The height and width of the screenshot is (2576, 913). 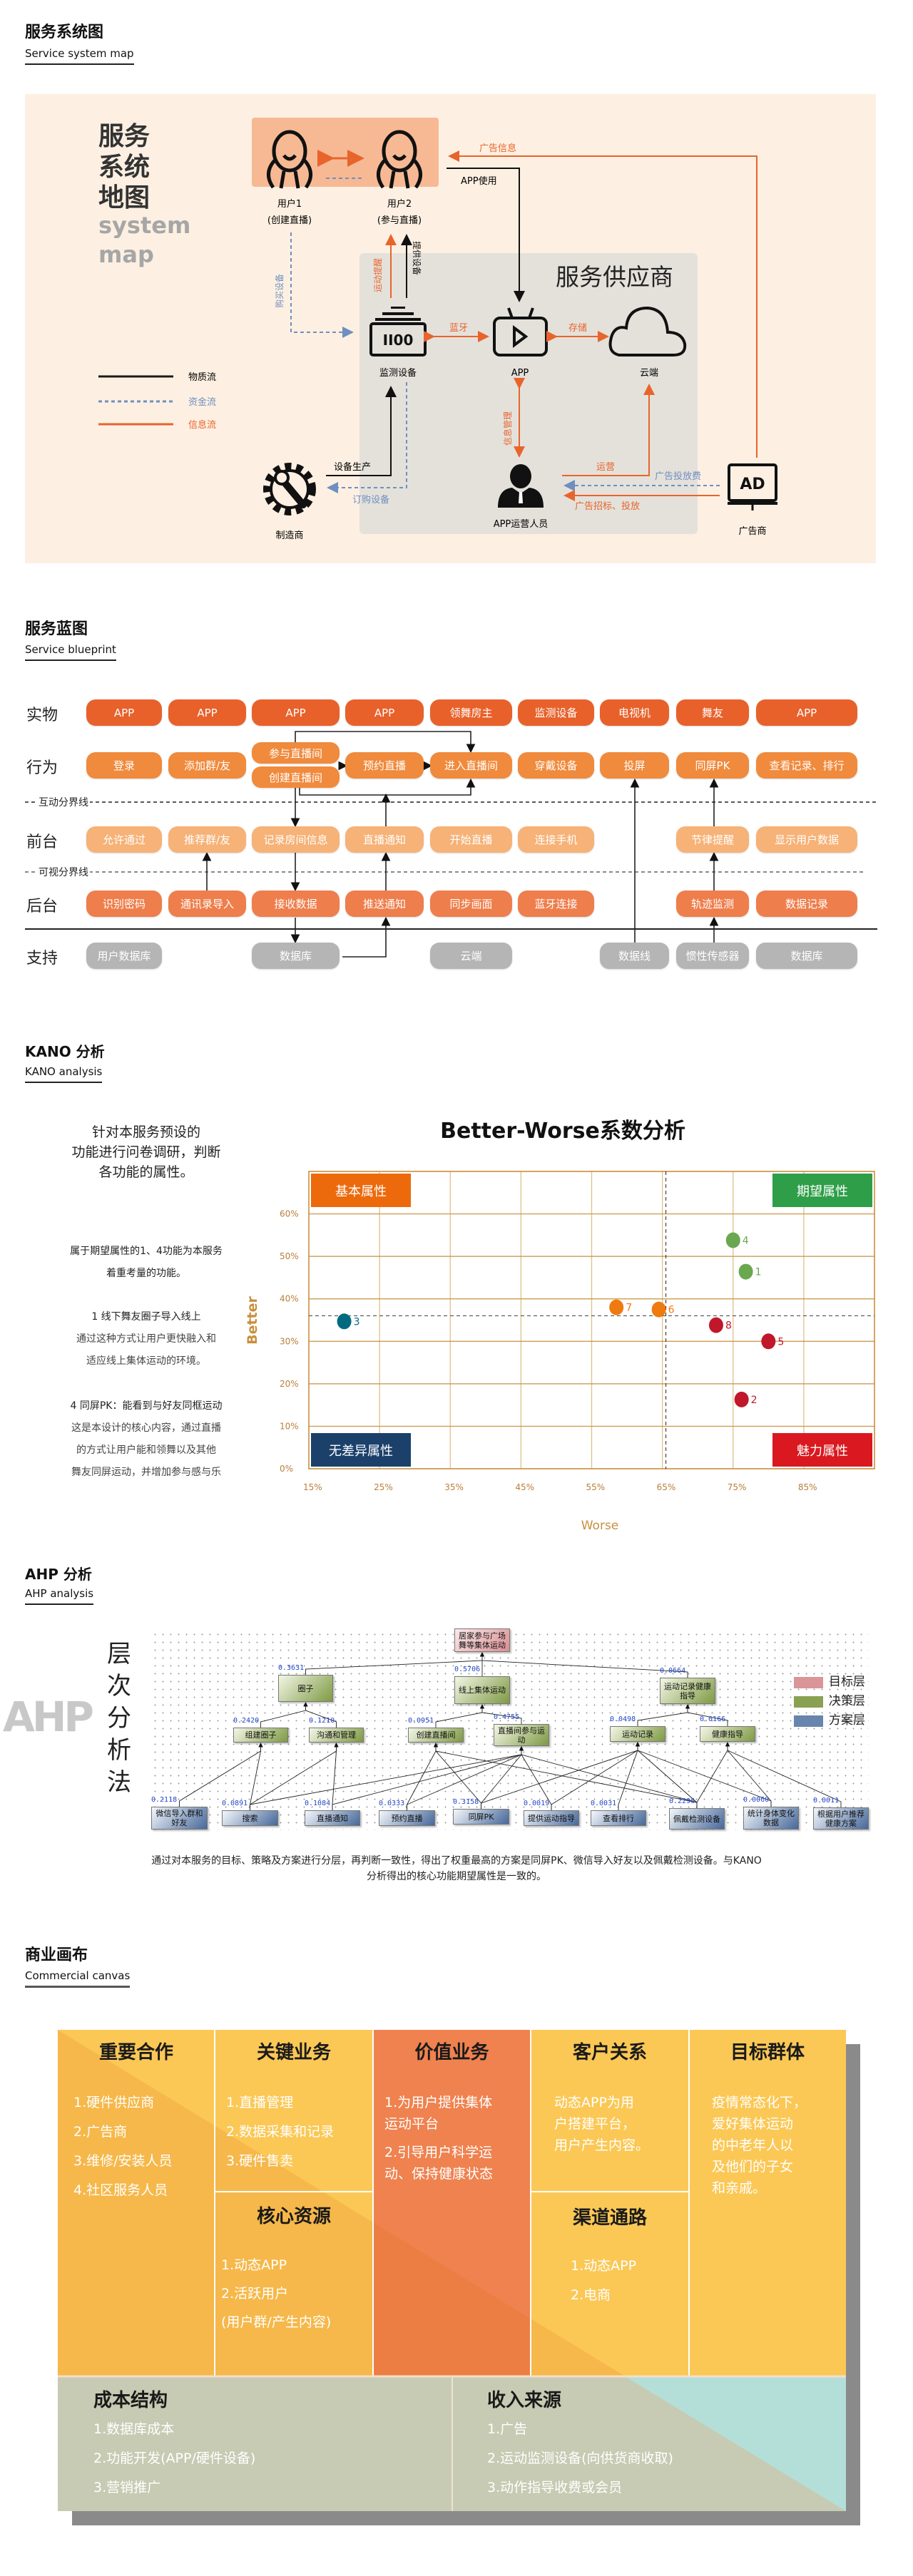 I want to click on app-label: APP, so click(x=520, y=373).